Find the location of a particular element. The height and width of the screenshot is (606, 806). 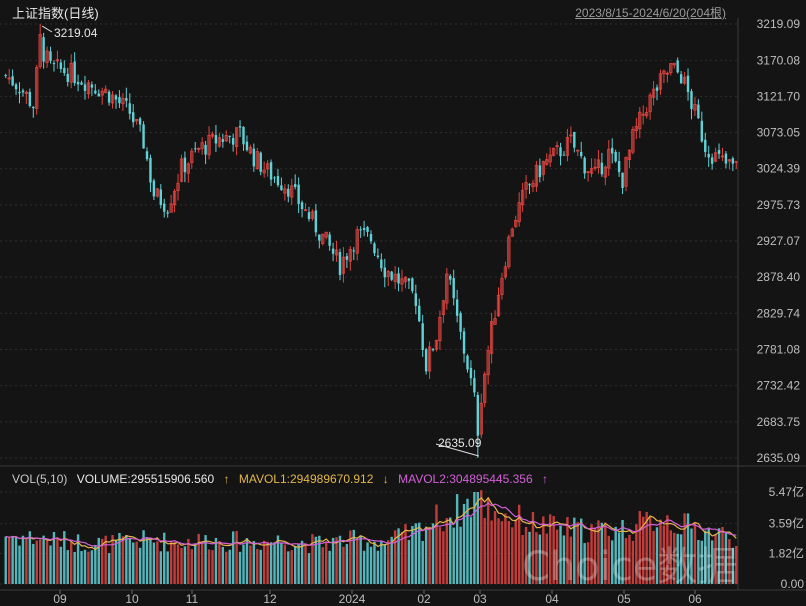

volume-tick-label: 5.47亿 is located at coordinates (786, 491).